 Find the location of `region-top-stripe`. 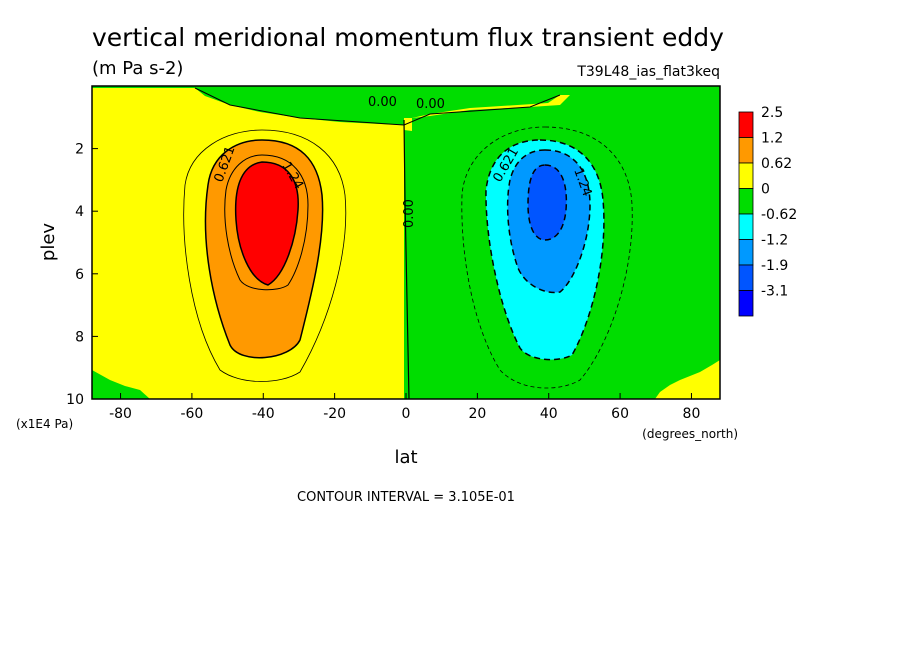

region-top-stripe is located at coordinates (410, 89).